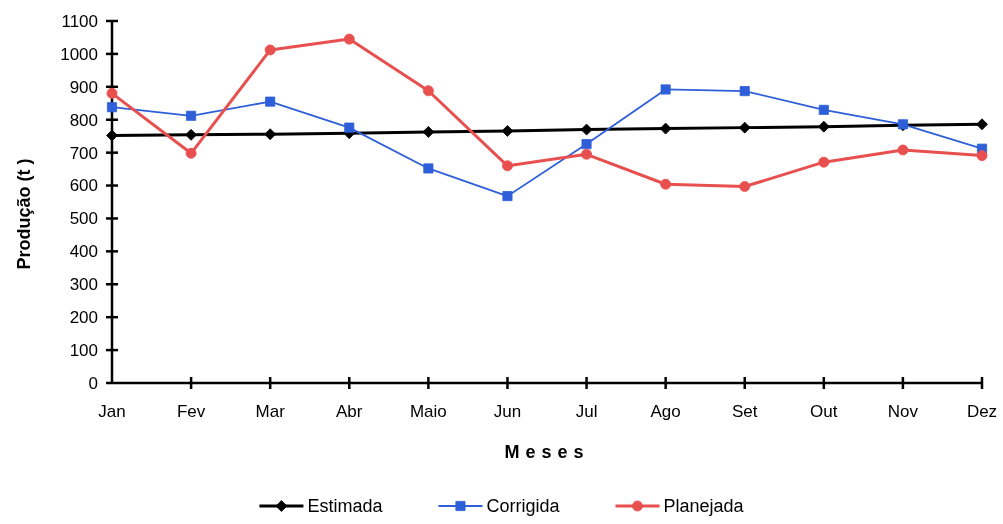 The width and height of the screenshot is (1003, 524). Describe the element at coordinates (270, 411) in the screenshot. I see `x-tick-label: Mar` at that location.